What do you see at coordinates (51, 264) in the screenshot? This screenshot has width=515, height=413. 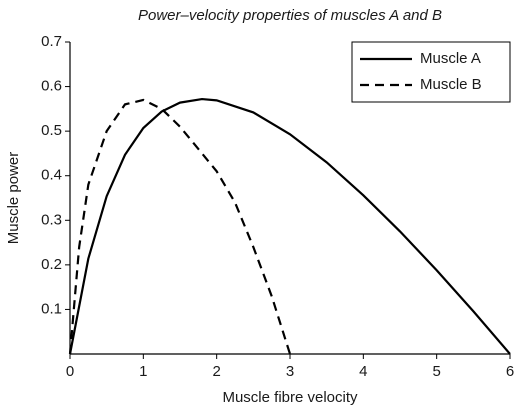 I see `y-tick-label: 0.2` at bounding box center [51, 264].